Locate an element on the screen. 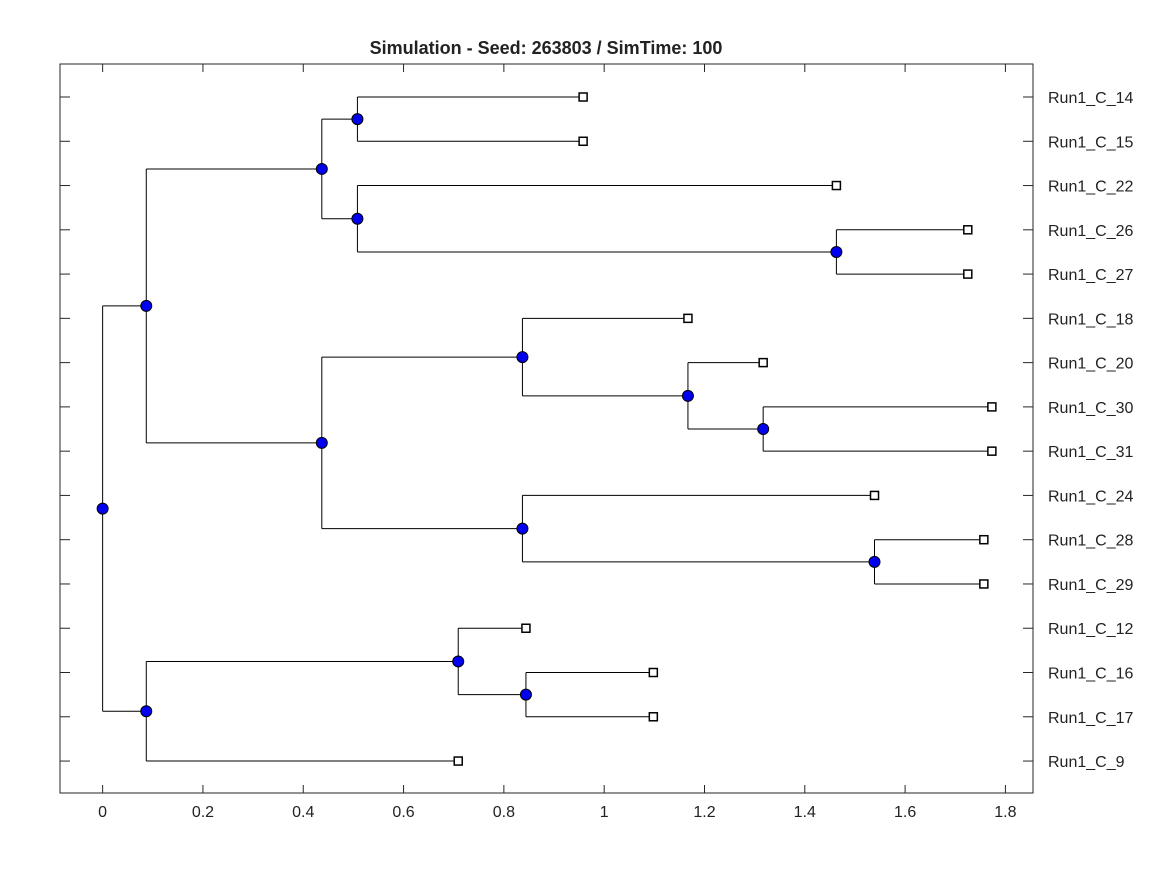 The width and height of the screenshot is (1167, 880). x-tick-label: 0.8 is located at coordinates (504, 812).